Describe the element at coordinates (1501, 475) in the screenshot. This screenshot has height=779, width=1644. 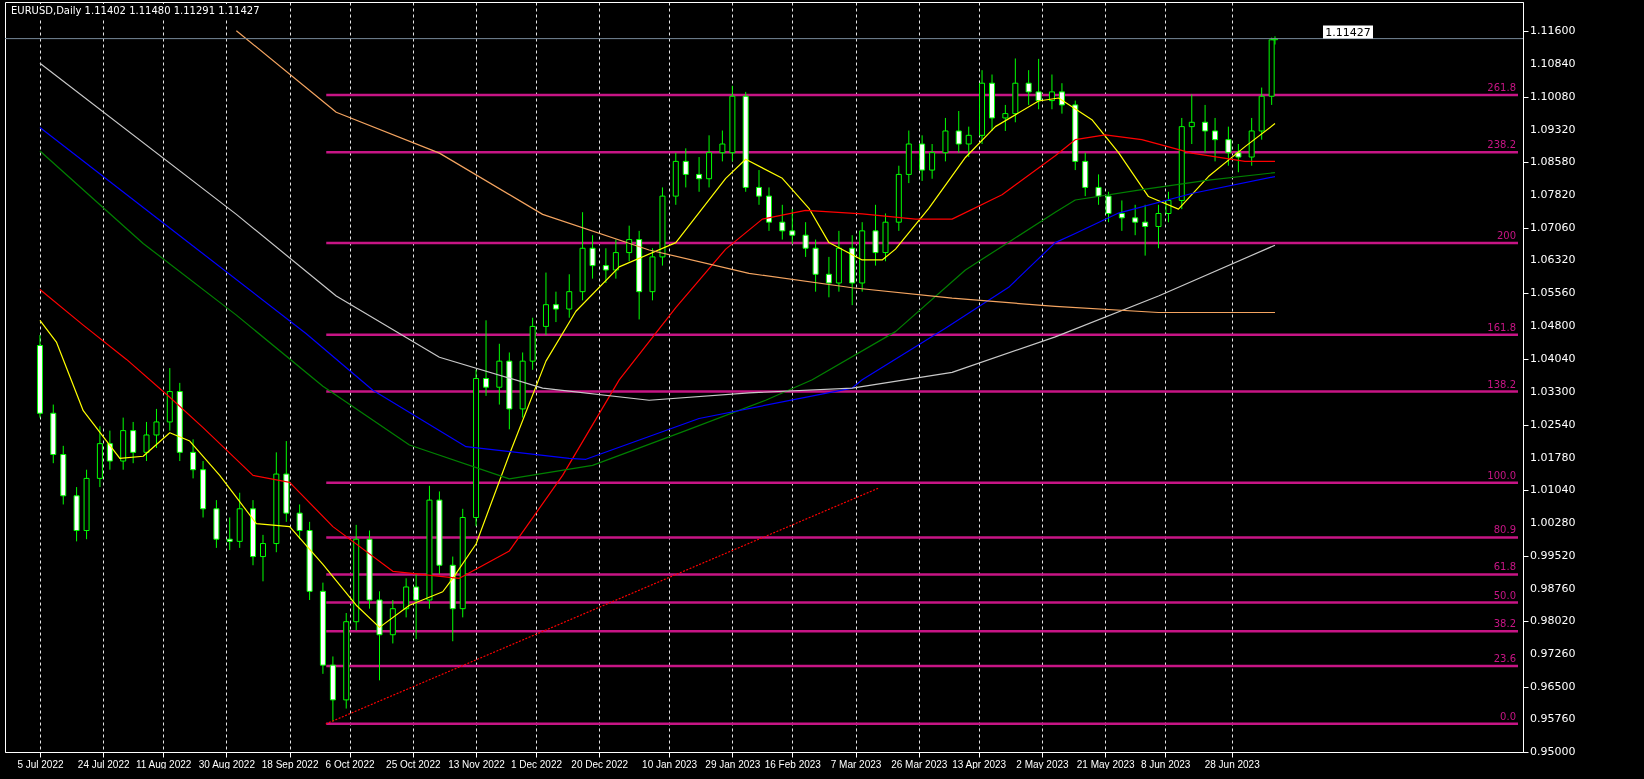
I see `series-label: 100.0` at that location.